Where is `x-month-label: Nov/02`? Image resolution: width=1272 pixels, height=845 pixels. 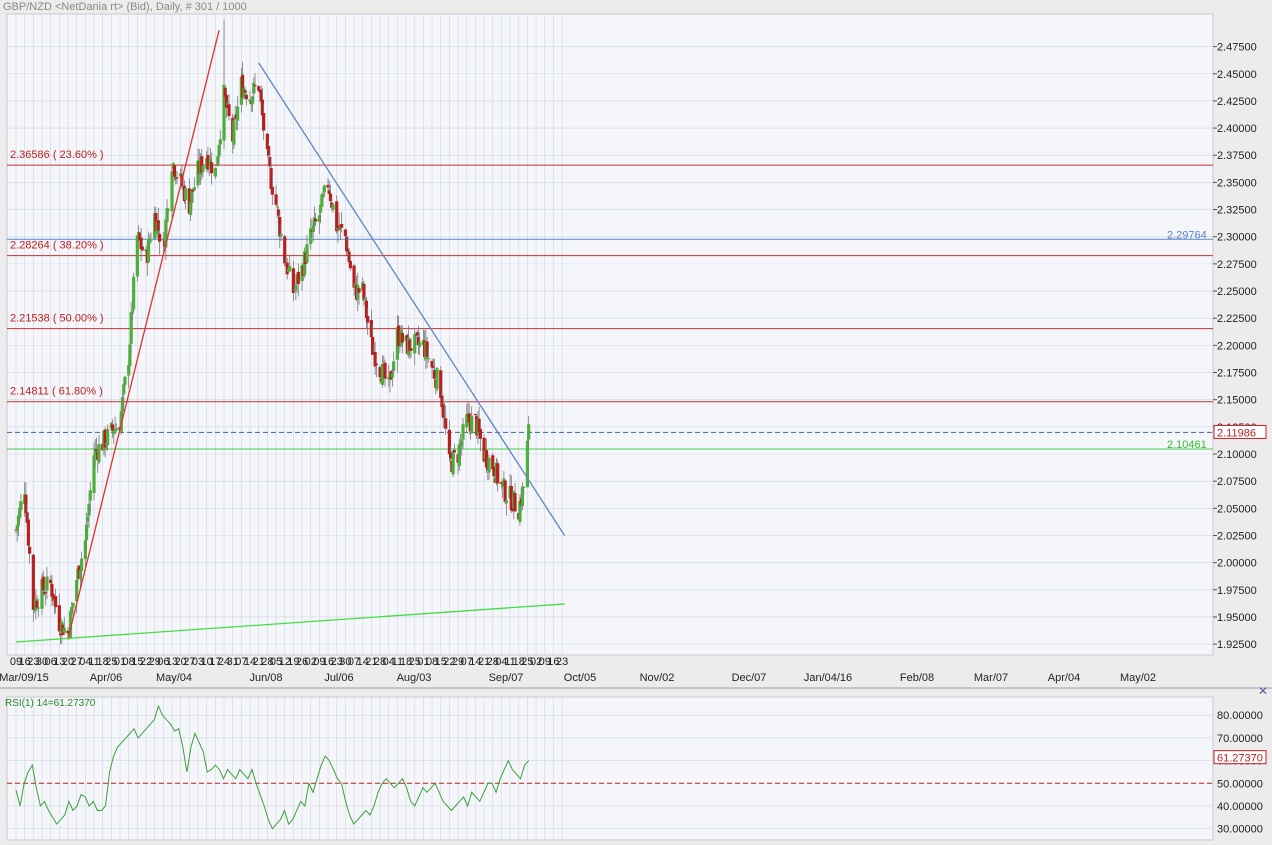
x-month-label: Nov/02 is located at coordinates (657, 678).